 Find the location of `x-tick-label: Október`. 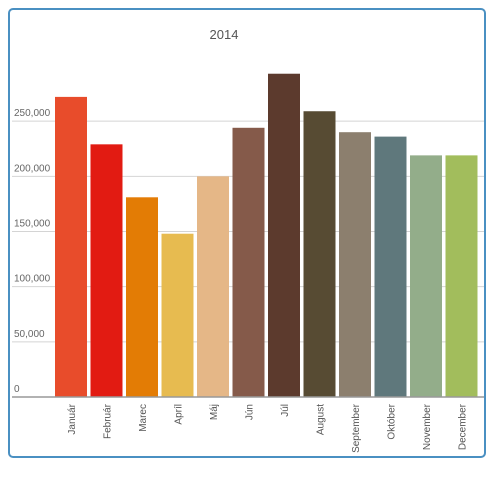

x-tick-label: Október is located at coordinates (392, 421).